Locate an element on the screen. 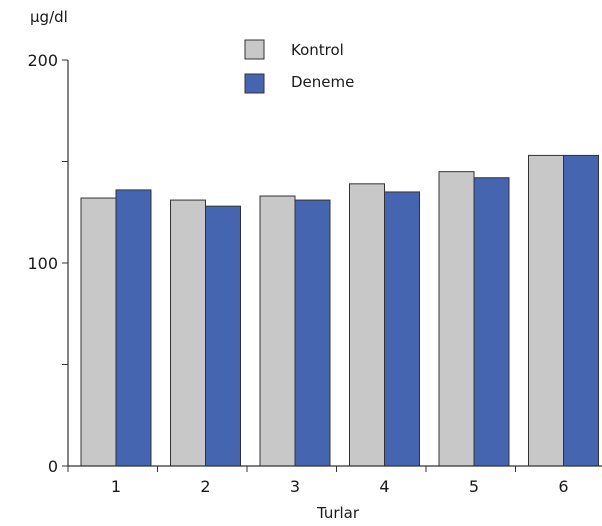 The image size is (602, 526). x-tick-label: 5 is located at coordinates (474, 486).